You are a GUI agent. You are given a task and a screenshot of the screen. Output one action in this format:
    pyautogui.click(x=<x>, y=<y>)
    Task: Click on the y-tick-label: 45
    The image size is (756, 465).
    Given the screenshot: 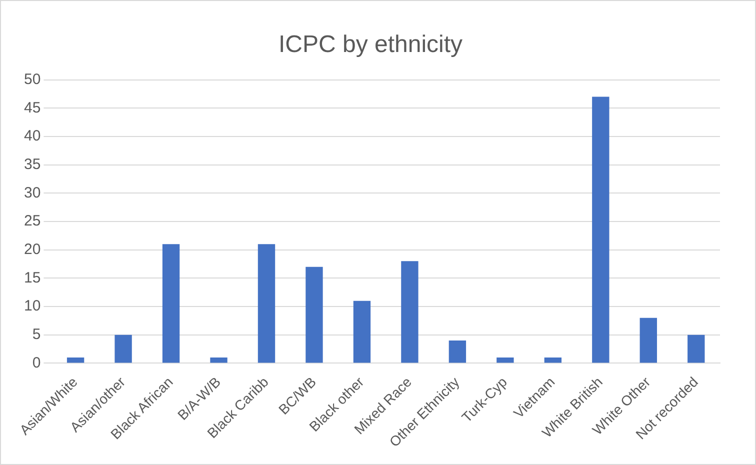 What is the action you would take?
    pyautogui.click(x=32, y=107)
    